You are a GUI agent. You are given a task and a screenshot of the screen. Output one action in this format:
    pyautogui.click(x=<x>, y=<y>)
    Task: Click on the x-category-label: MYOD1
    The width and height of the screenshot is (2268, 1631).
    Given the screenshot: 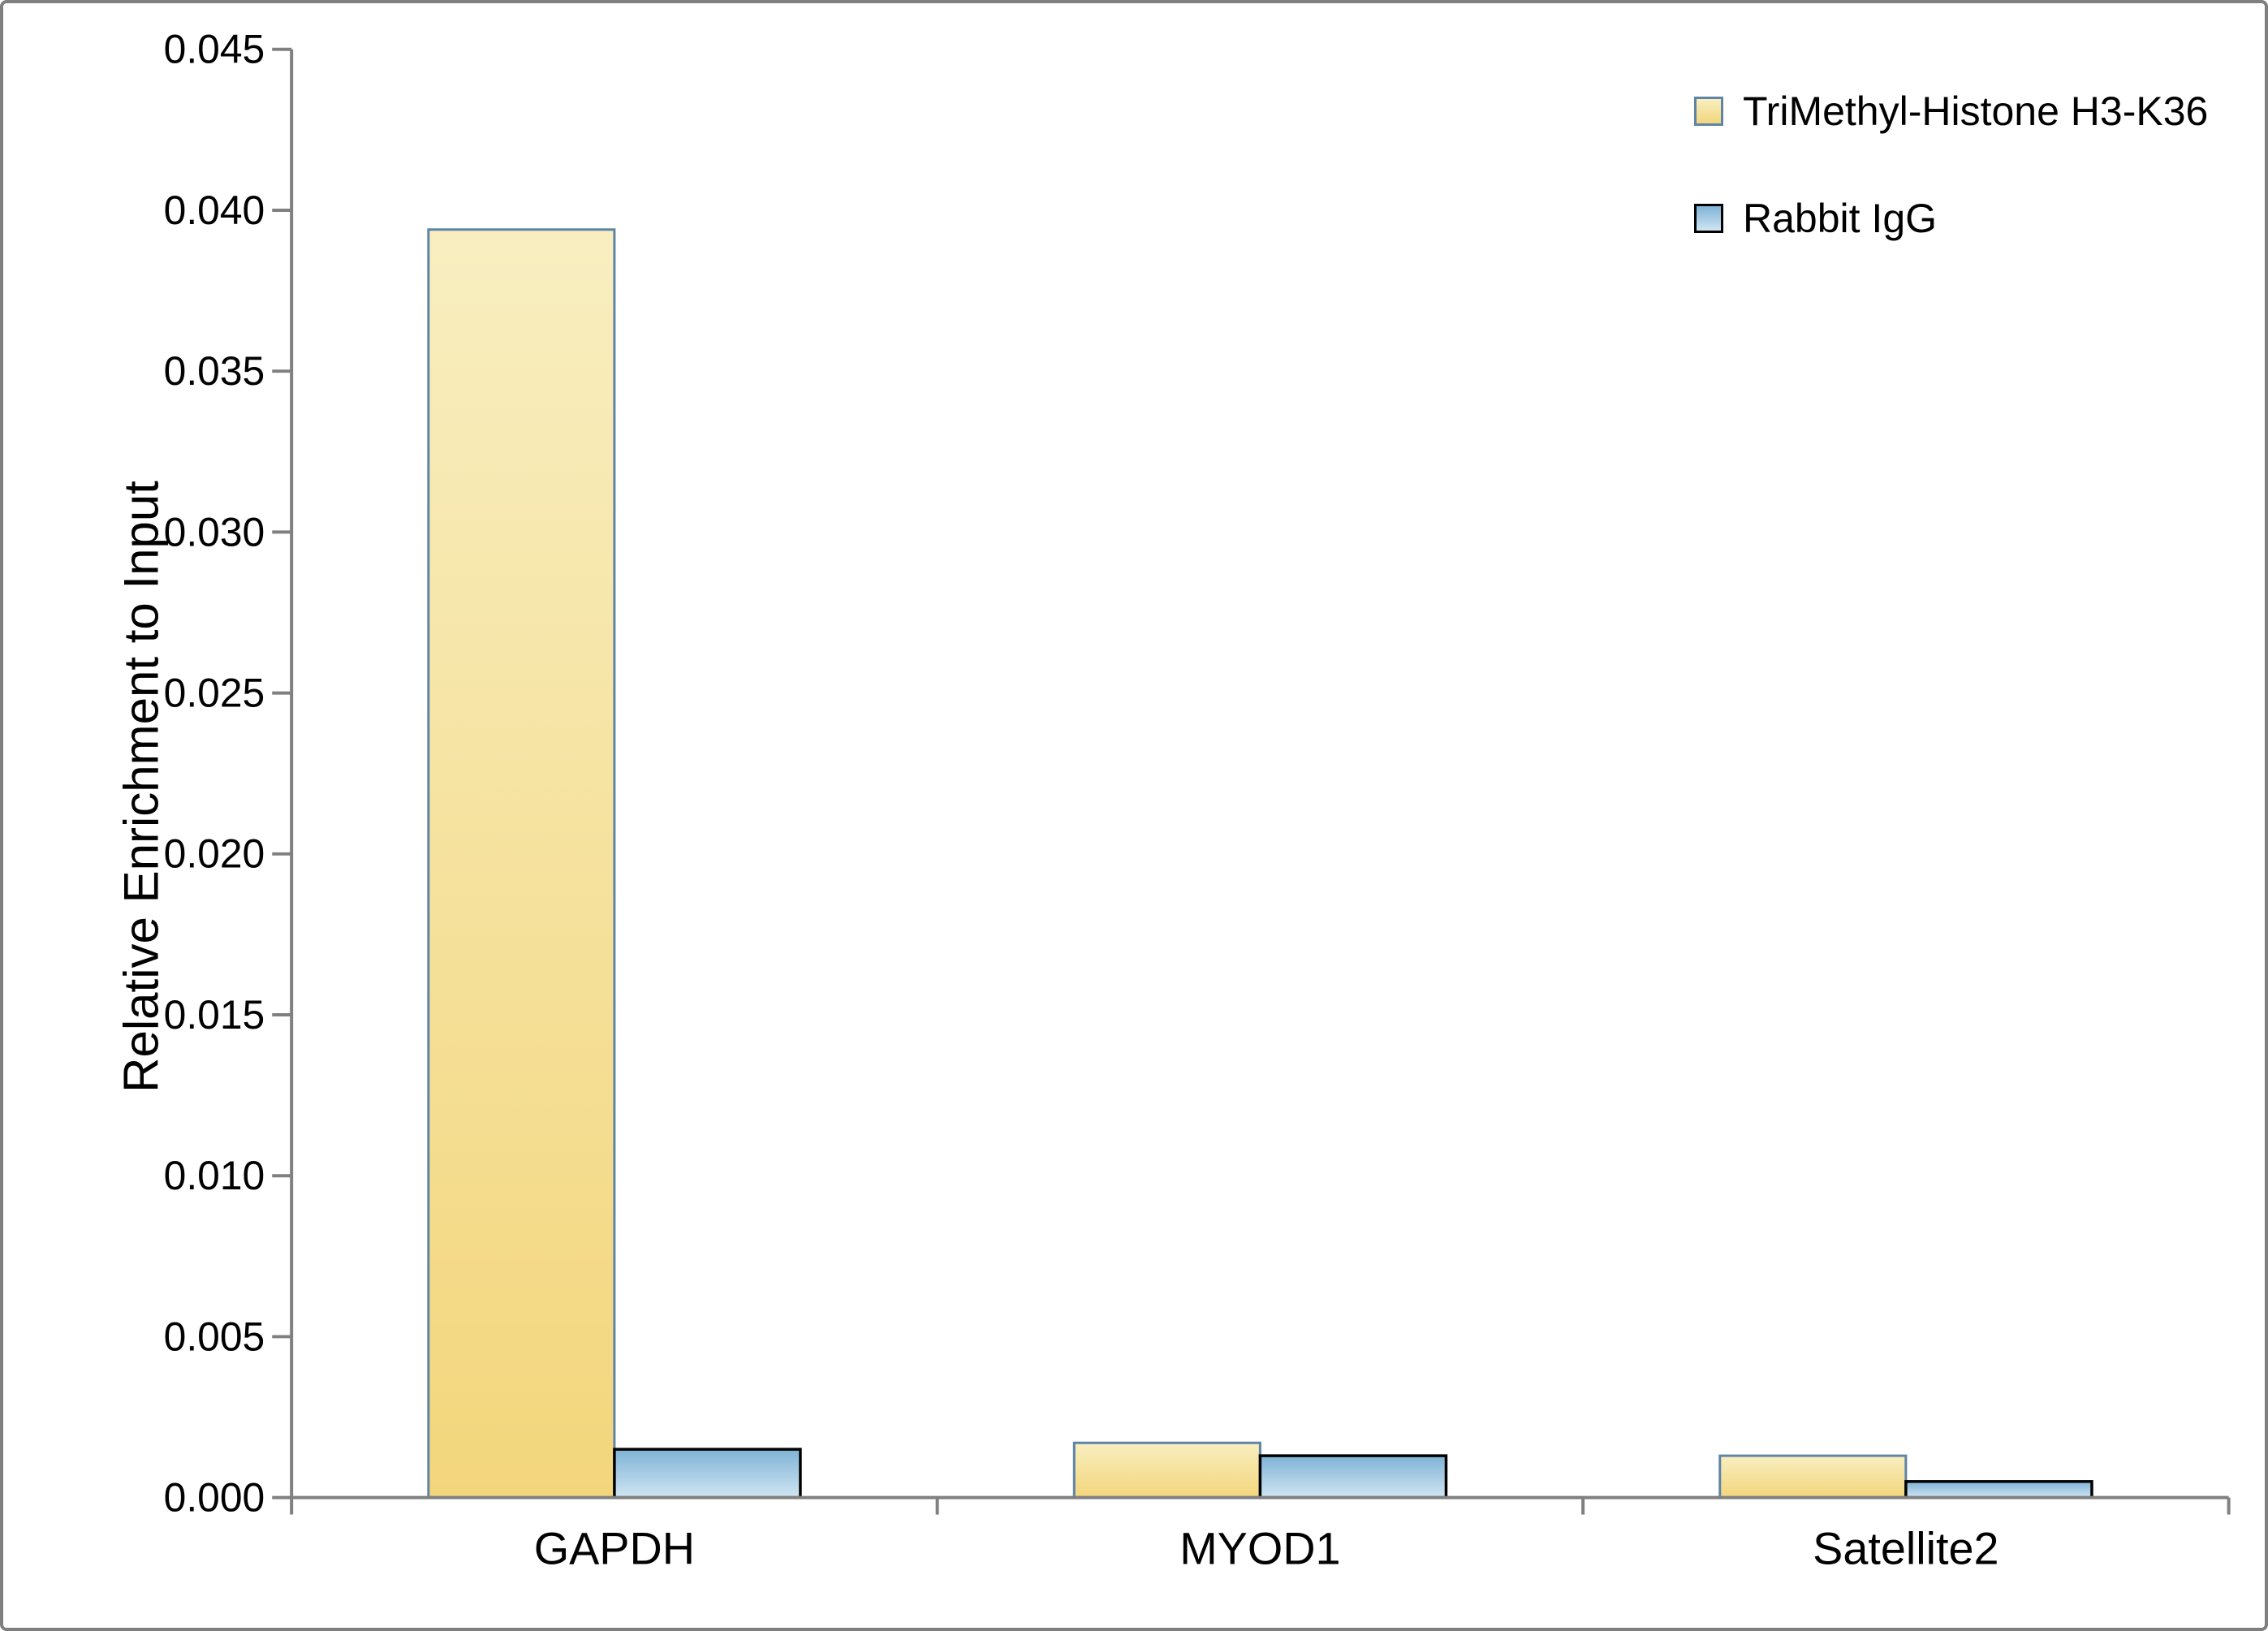 What is the action you would take?
    pyautogui.click(x=1260, y=1548)
    